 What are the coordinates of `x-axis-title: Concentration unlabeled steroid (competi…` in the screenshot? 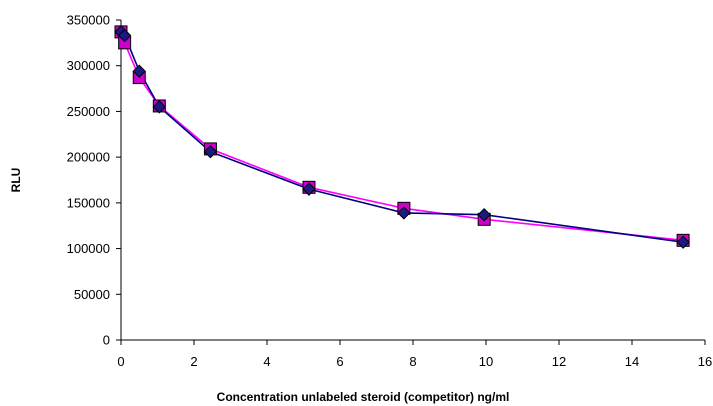 It's located at (363, 397).